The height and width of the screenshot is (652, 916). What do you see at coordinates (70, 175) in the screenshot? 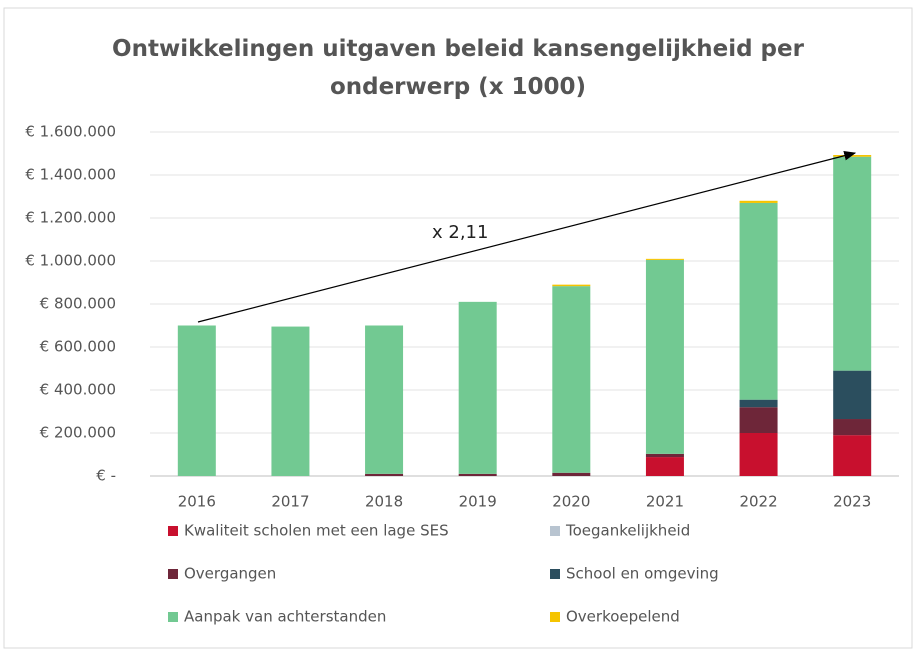
I see `y-tick-label: € 1.400.000` at bounding box center [70, 175].